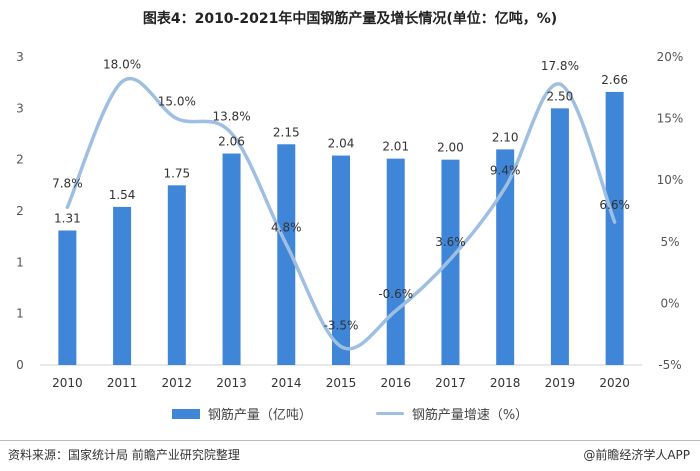  Describe the element at coordinates (350, 413) in the screenshot. I see `chart-legend: 钢筋产量（亿吨） 钢筋产量增速（%）` at that location.